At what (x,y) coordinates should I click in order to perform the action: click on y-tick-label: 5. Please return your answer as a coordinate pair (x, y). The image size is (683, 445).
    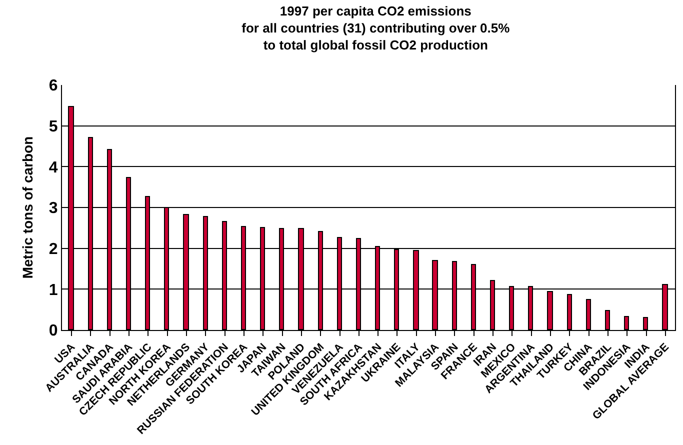
    Looking at the image, I should click on (53, 127).